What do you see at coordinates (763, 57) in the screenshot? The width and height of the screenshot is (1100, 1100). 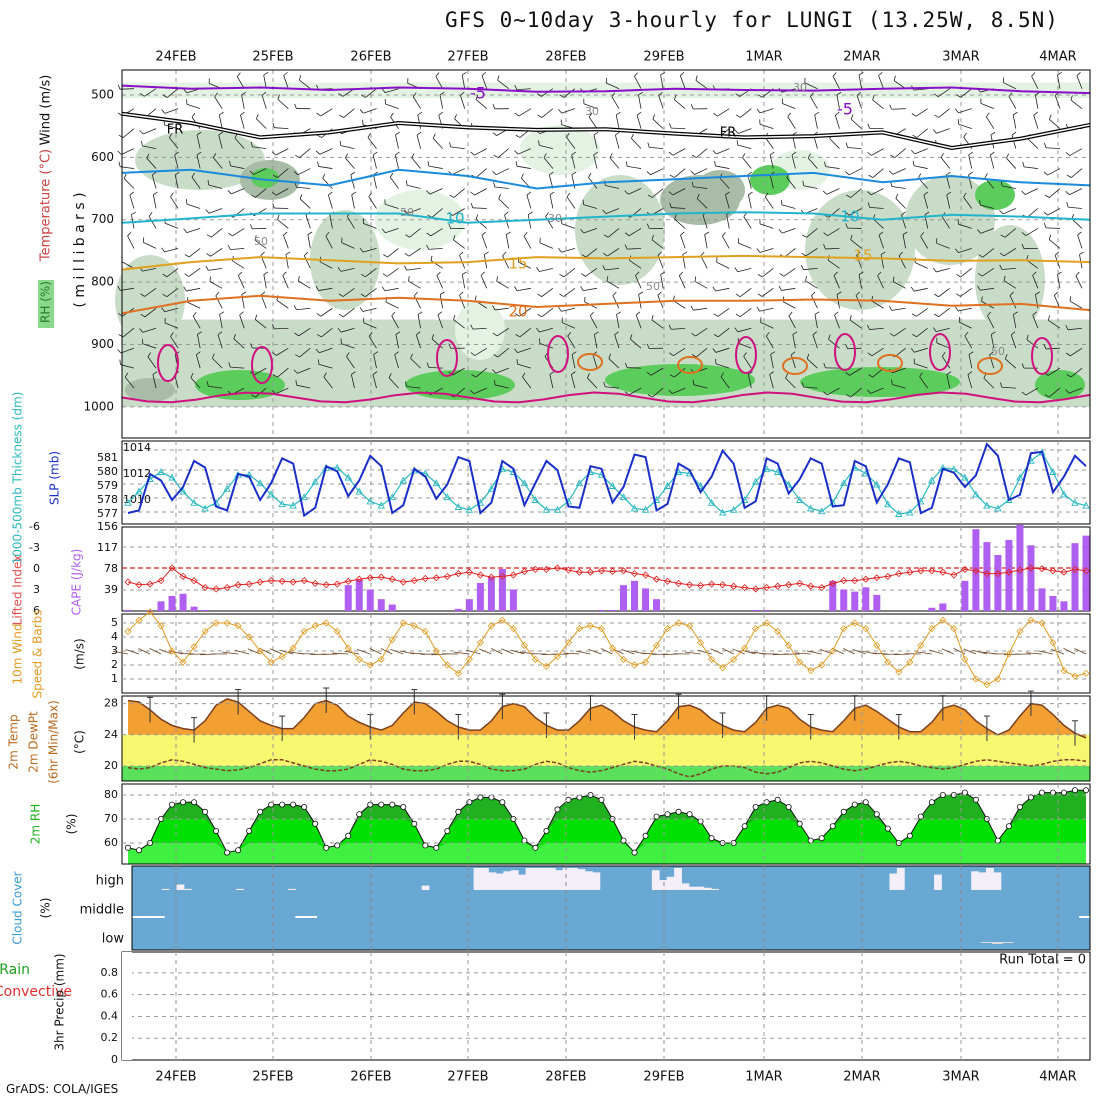 I see `top-date-label: 1MAR` at bounding box center [763, 57].